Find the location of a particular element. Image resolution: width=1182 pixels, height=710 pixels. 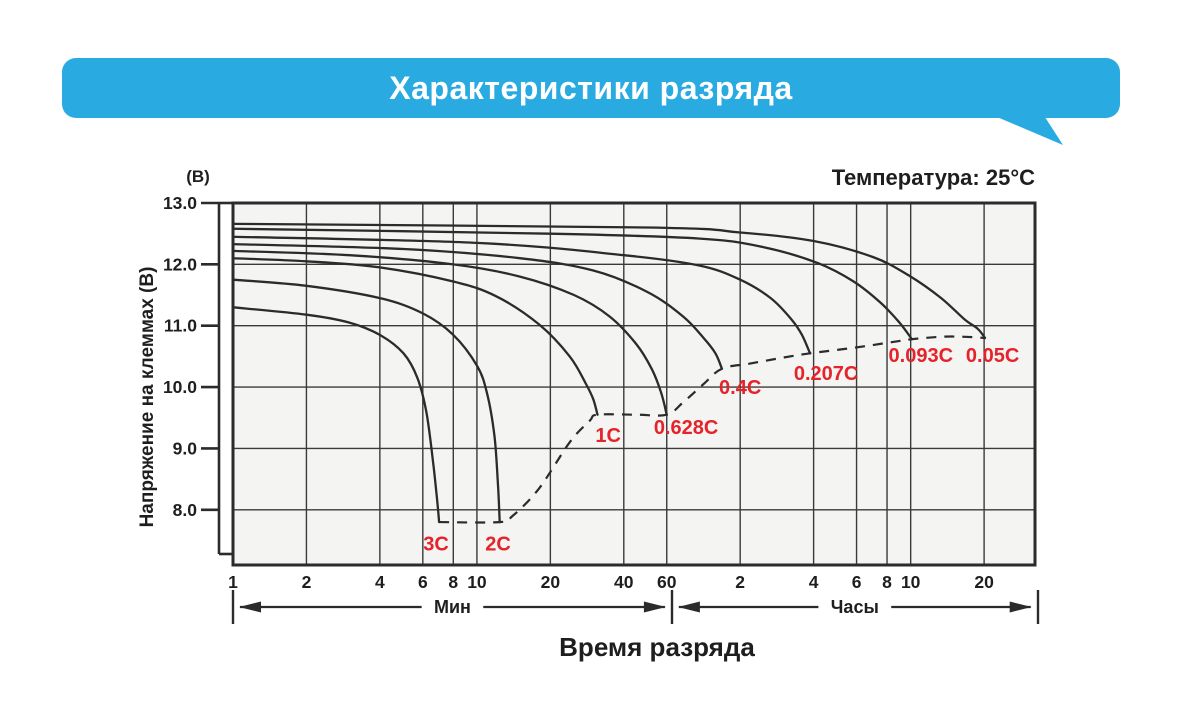

y-tick-label: 8.0 is located at coordinates (185, 510).